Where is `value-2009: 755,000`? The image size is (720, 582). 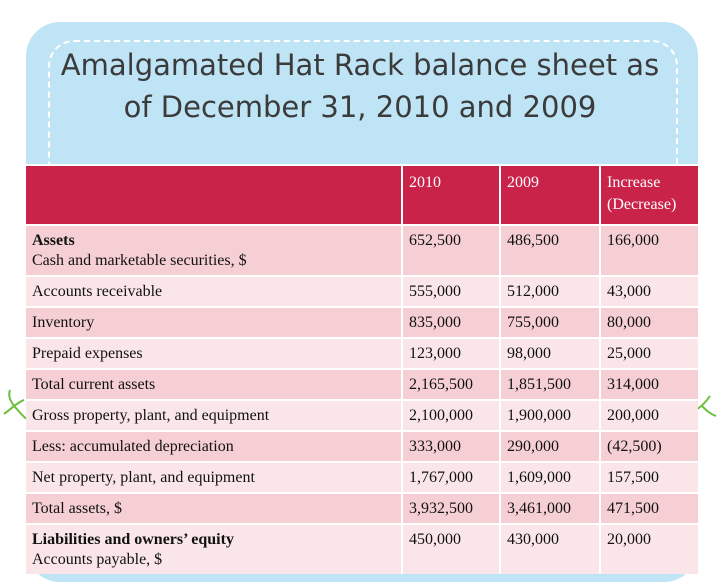 value-2009: 755,000 is located at coordinates (549, 322).